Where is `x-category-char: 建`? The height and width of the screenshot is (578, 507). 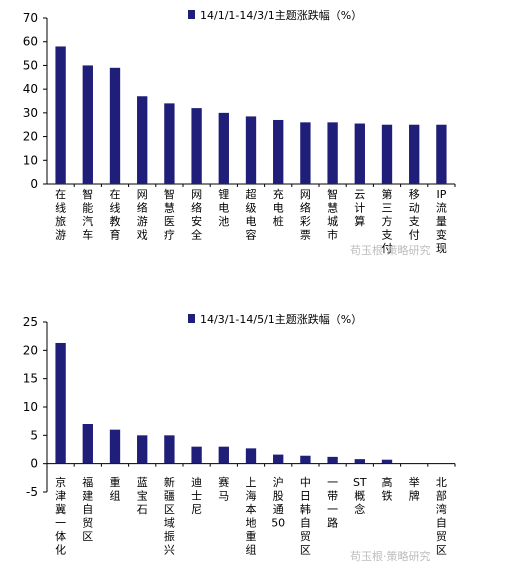
x-category-char: 建 is located at coordinates (87, 496).